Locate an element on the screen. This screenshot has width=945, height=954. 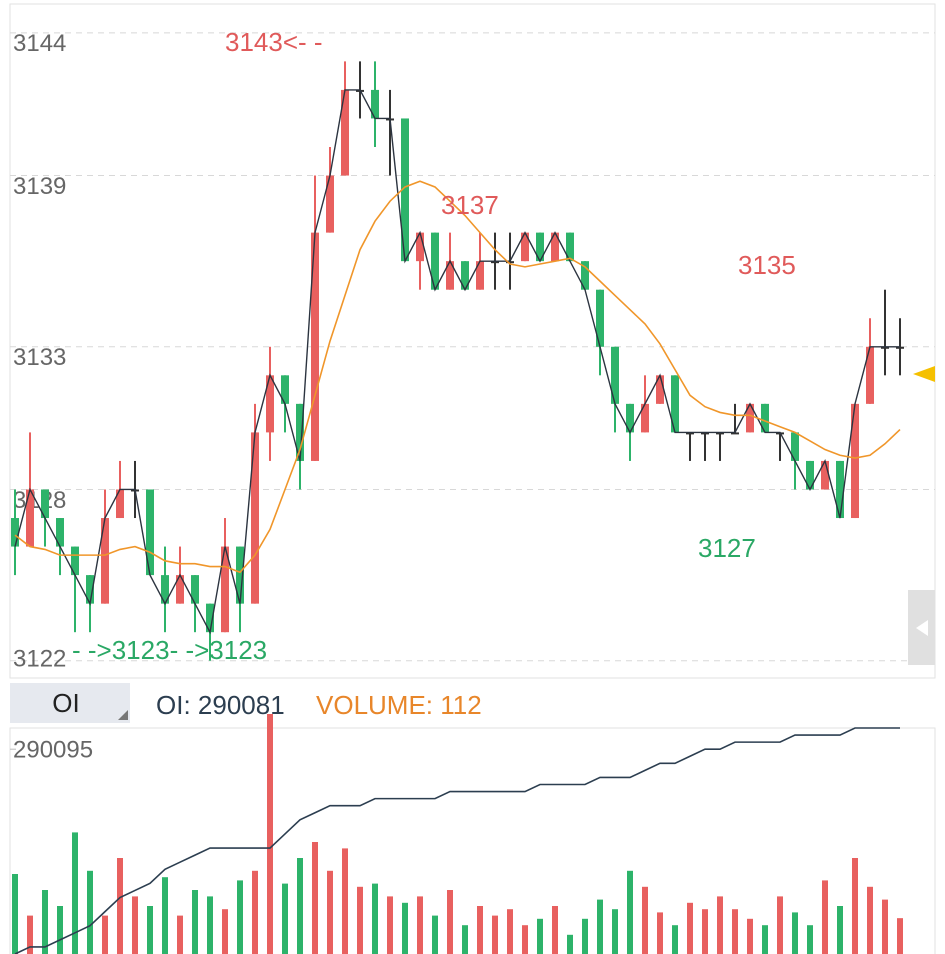
oi-button is located at coordinates (70, 703).